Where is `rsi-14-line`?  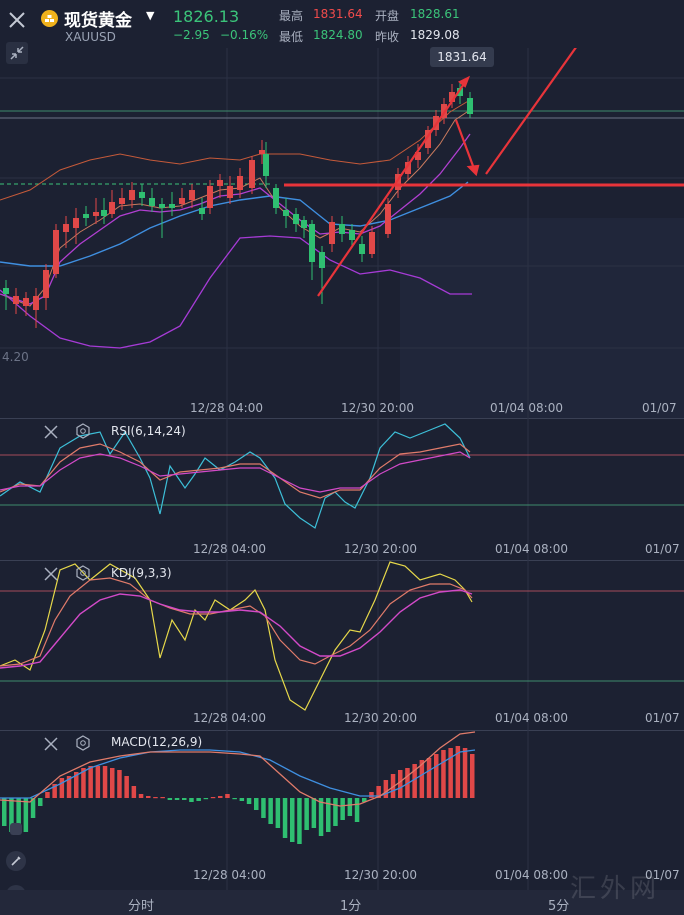 rsi-14-line is located at coordinates (235, 471).